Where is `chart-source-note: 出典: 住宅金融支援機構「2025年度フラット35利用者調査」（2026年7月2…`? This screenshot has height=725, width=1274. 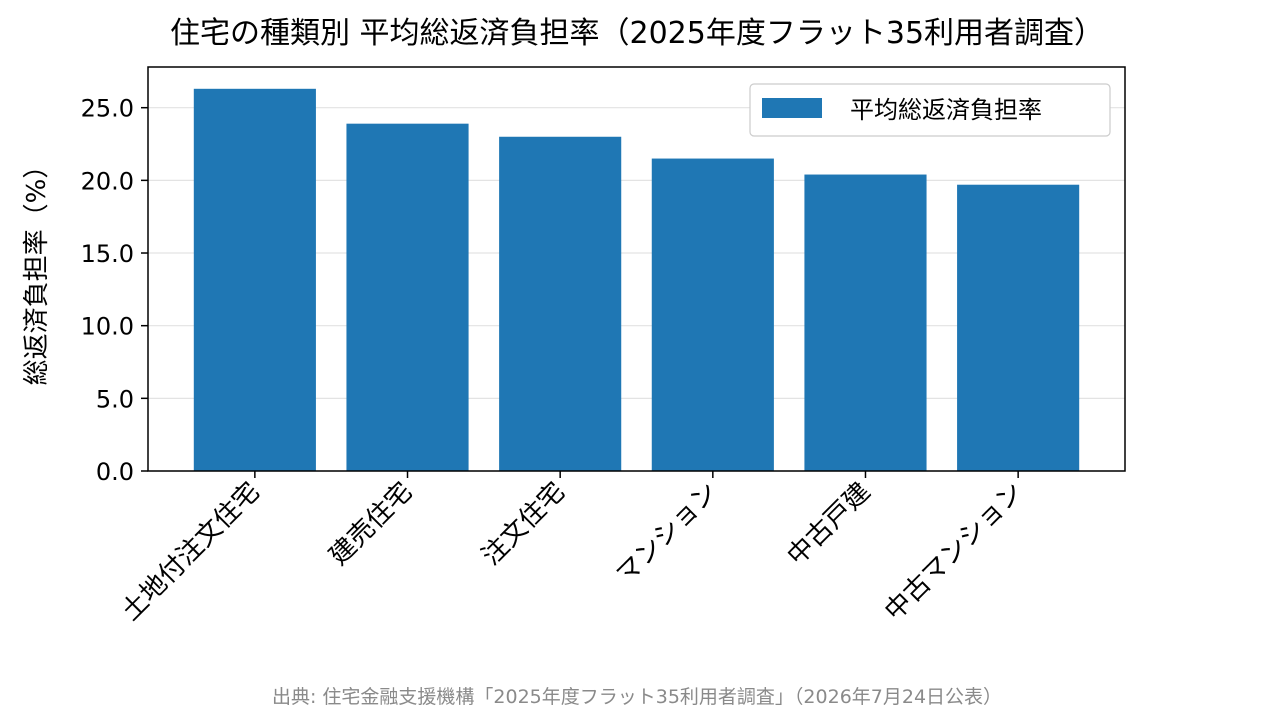
chart-source-note: 出典: 住宅金融支援機構「2025年度フラット35利用者調査」（2026年7月2… is located at coordinates (637, 697).